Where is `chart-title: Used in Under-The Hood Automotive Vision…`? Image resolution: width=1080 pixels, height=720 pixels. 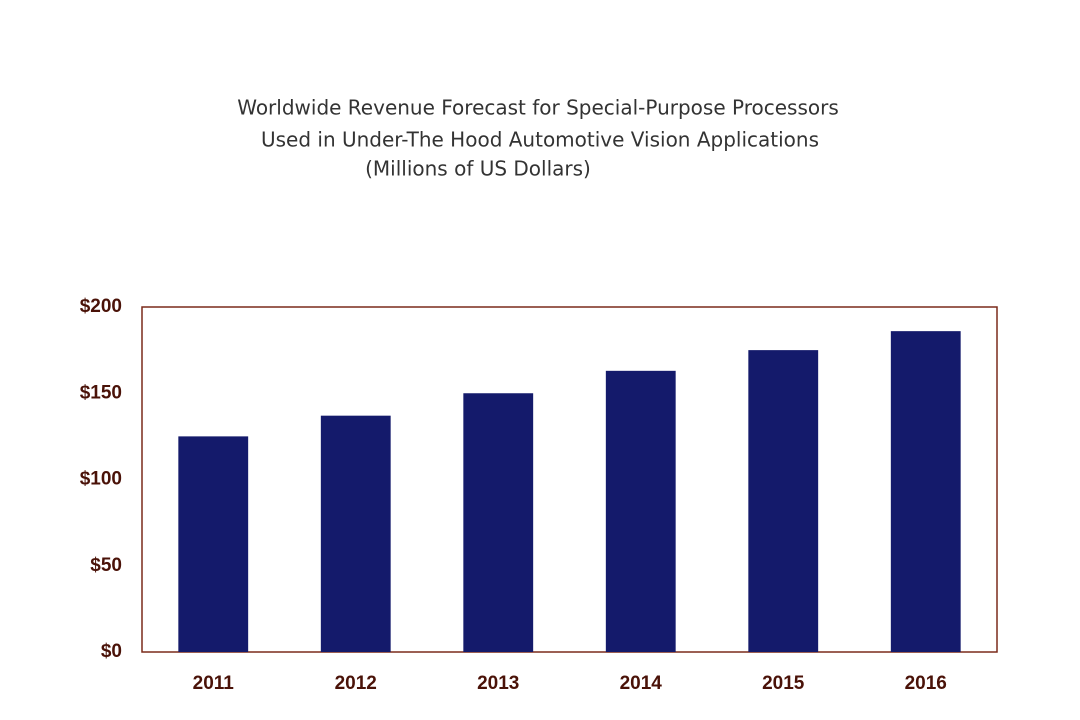 chart-title: Used in Under-The Hood Automotive Vision… is located at coordinates (540, 140).